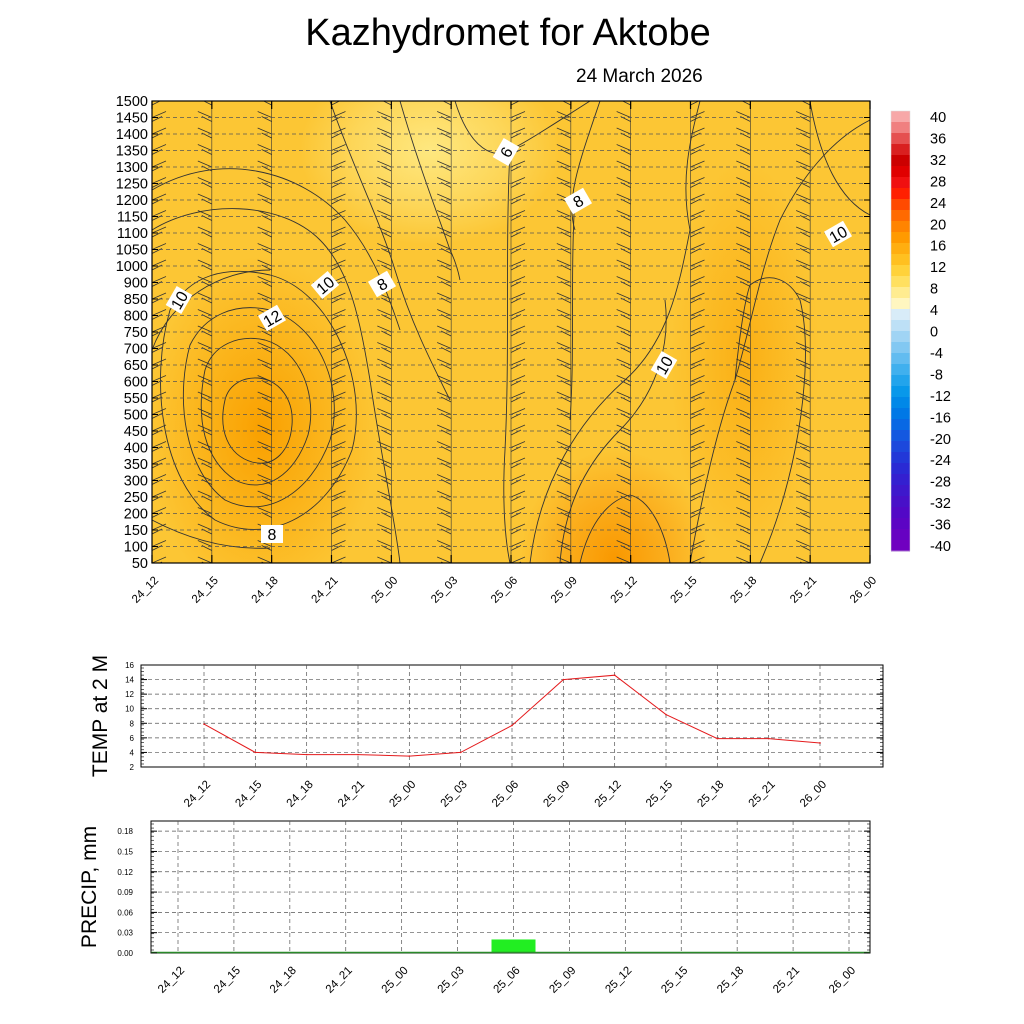 This screenshot has width=1024, height=1024. Describe the element at coordinates (395, 980) in the screenshot. I see `precipitation-x-tick-label: 25_00` at that location.